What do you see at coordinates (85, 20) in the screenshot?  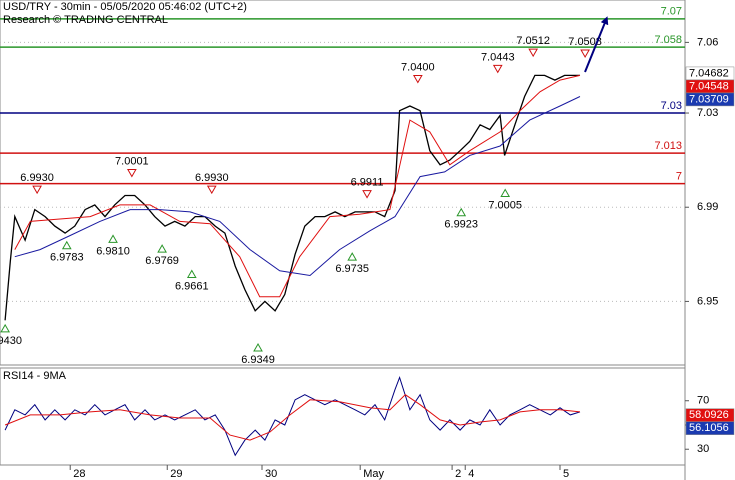 I see `chart-subtitle: Research © TRADING CENTRAL` at bounding box center [85, 20].